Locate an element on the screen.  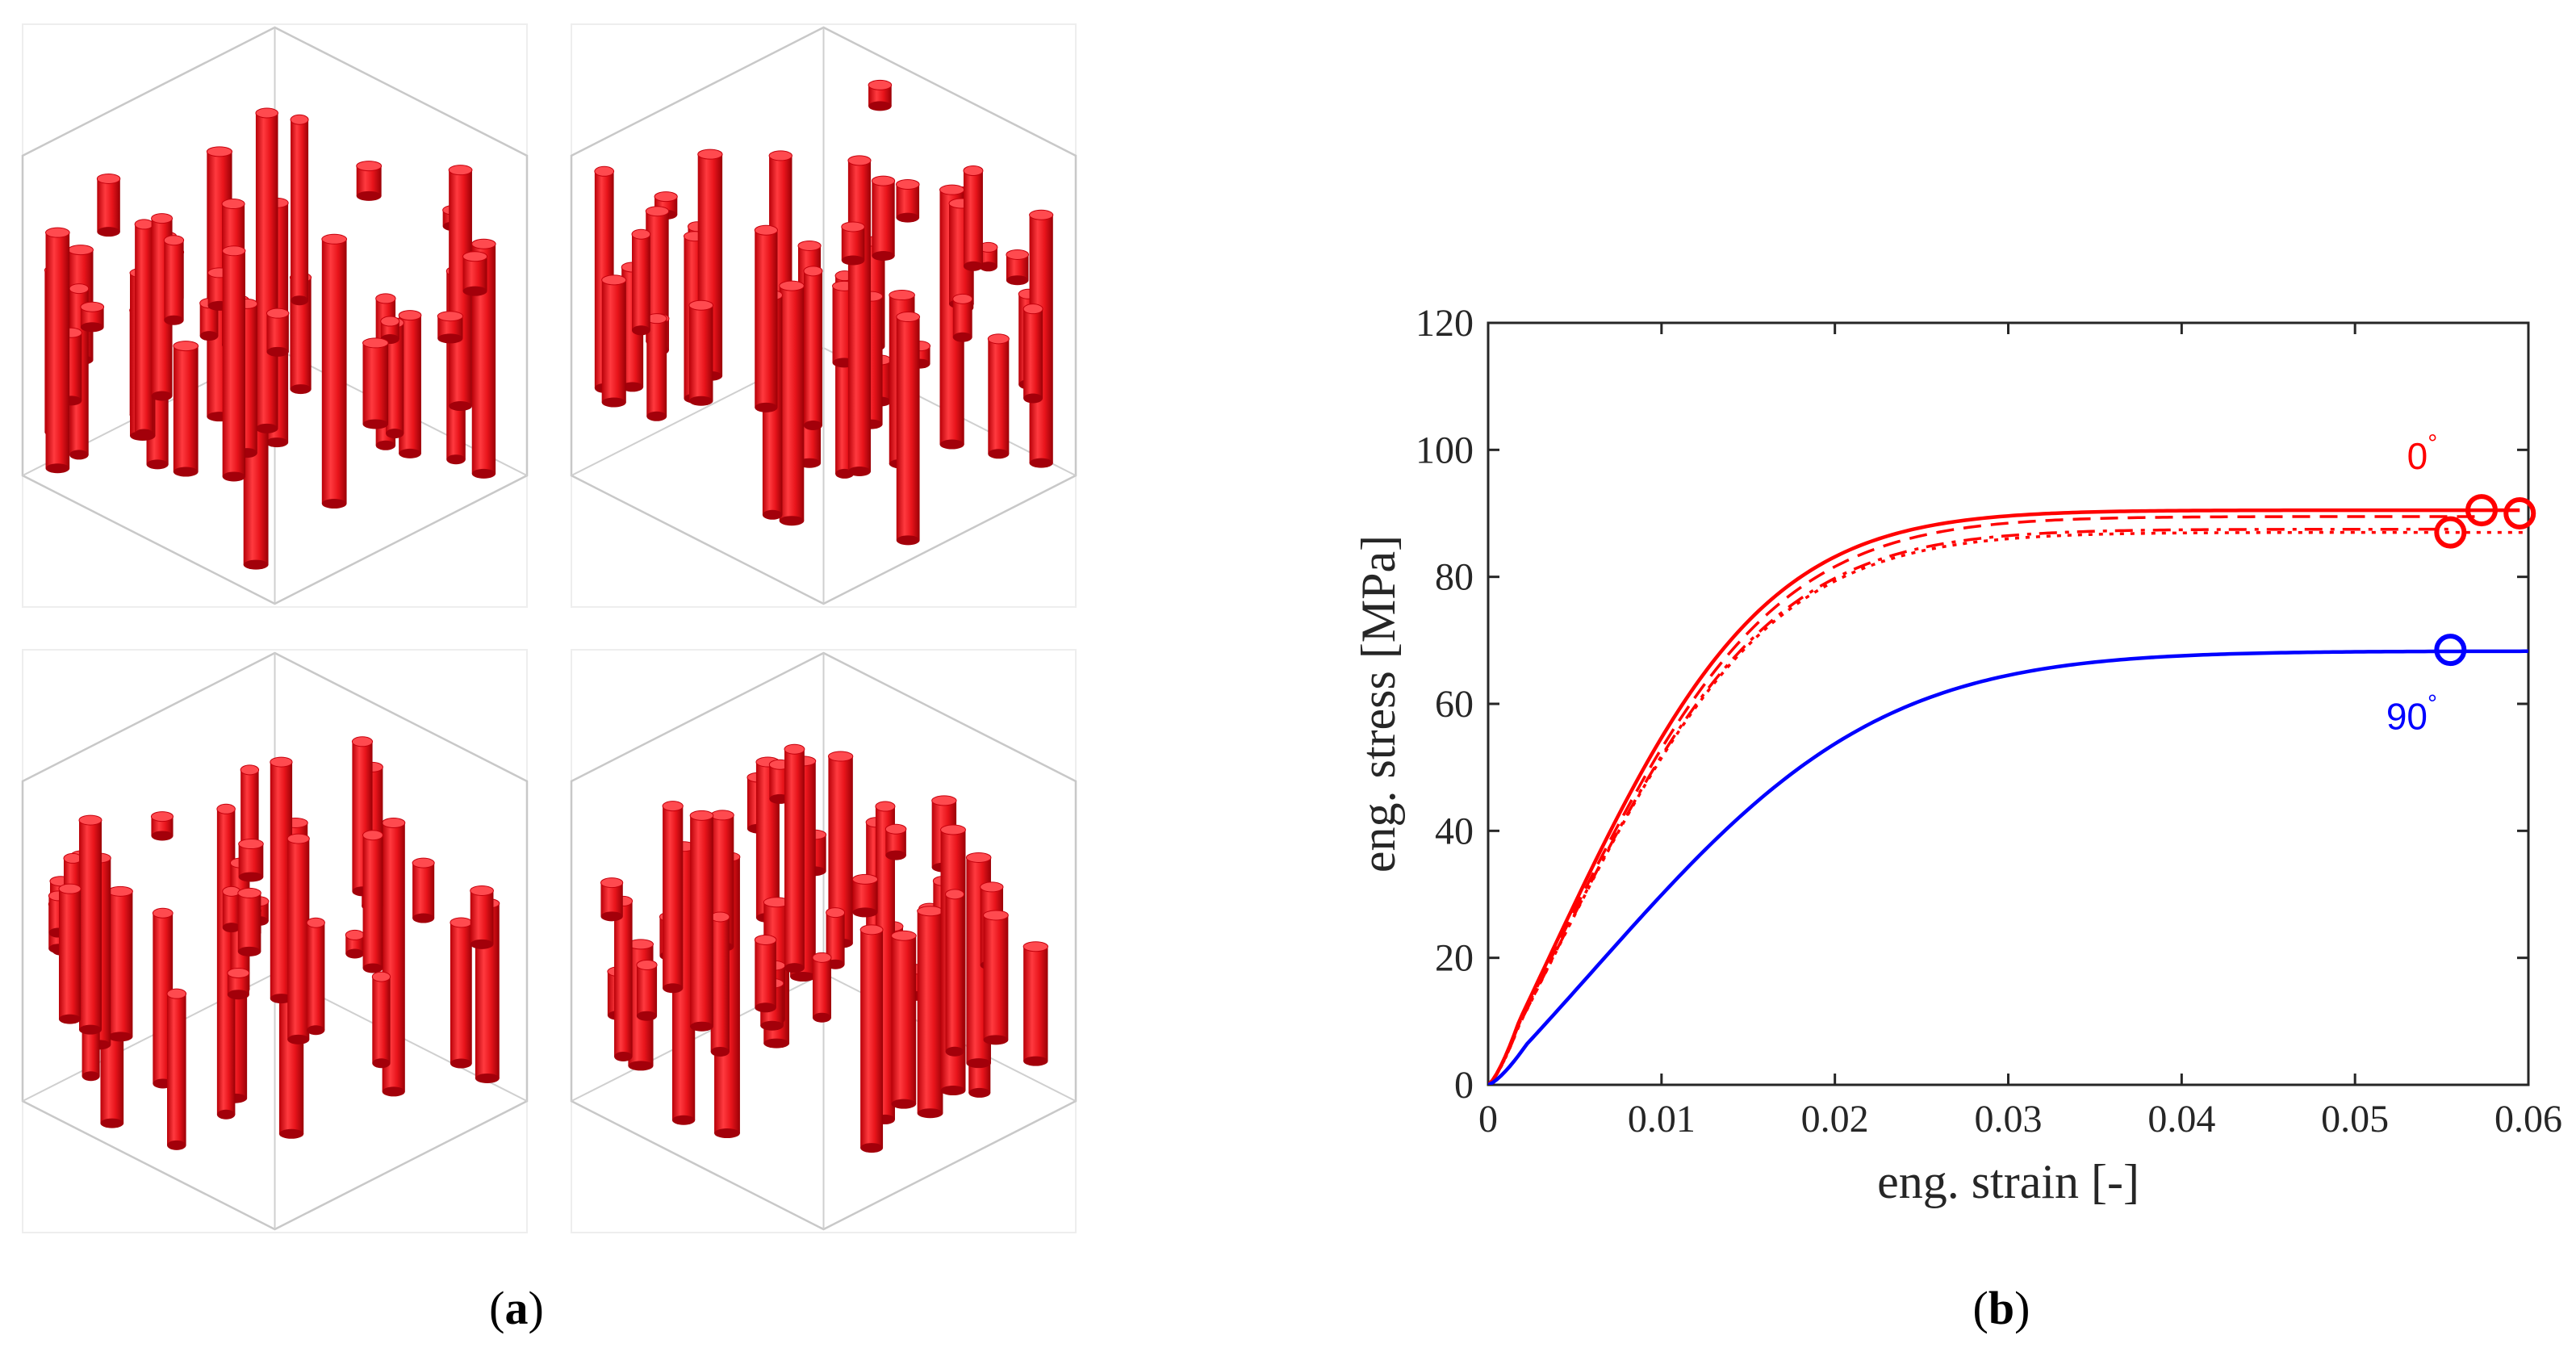
x-tick-label: 0 is located at coordinates (1488, 1119).